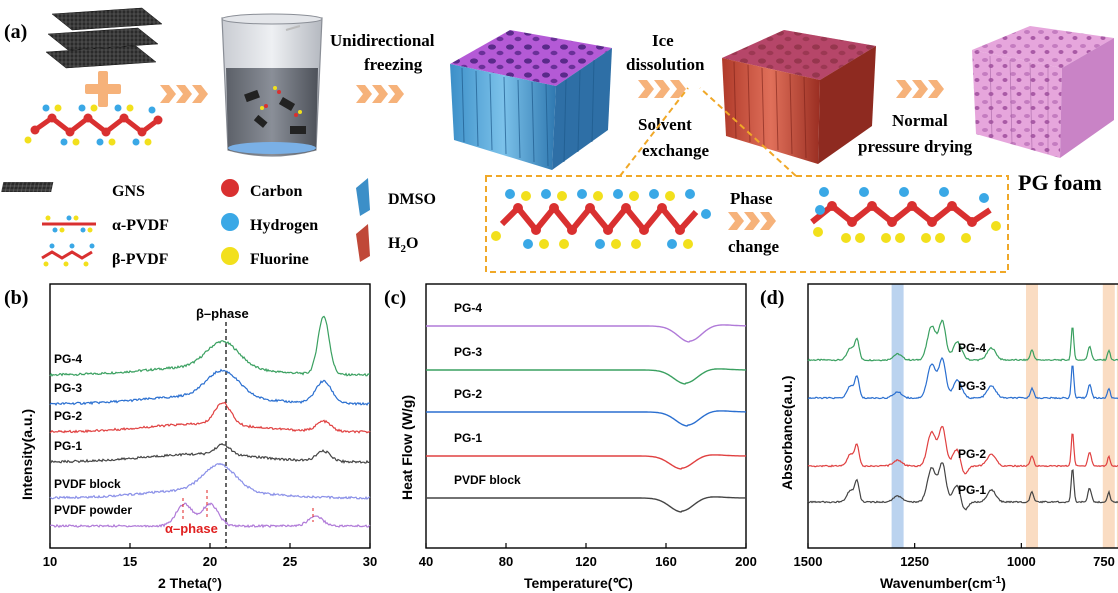  Describe the element at coordinates (16, 298) in the screenshot. I see `panel-b-label: (b)` at that location.